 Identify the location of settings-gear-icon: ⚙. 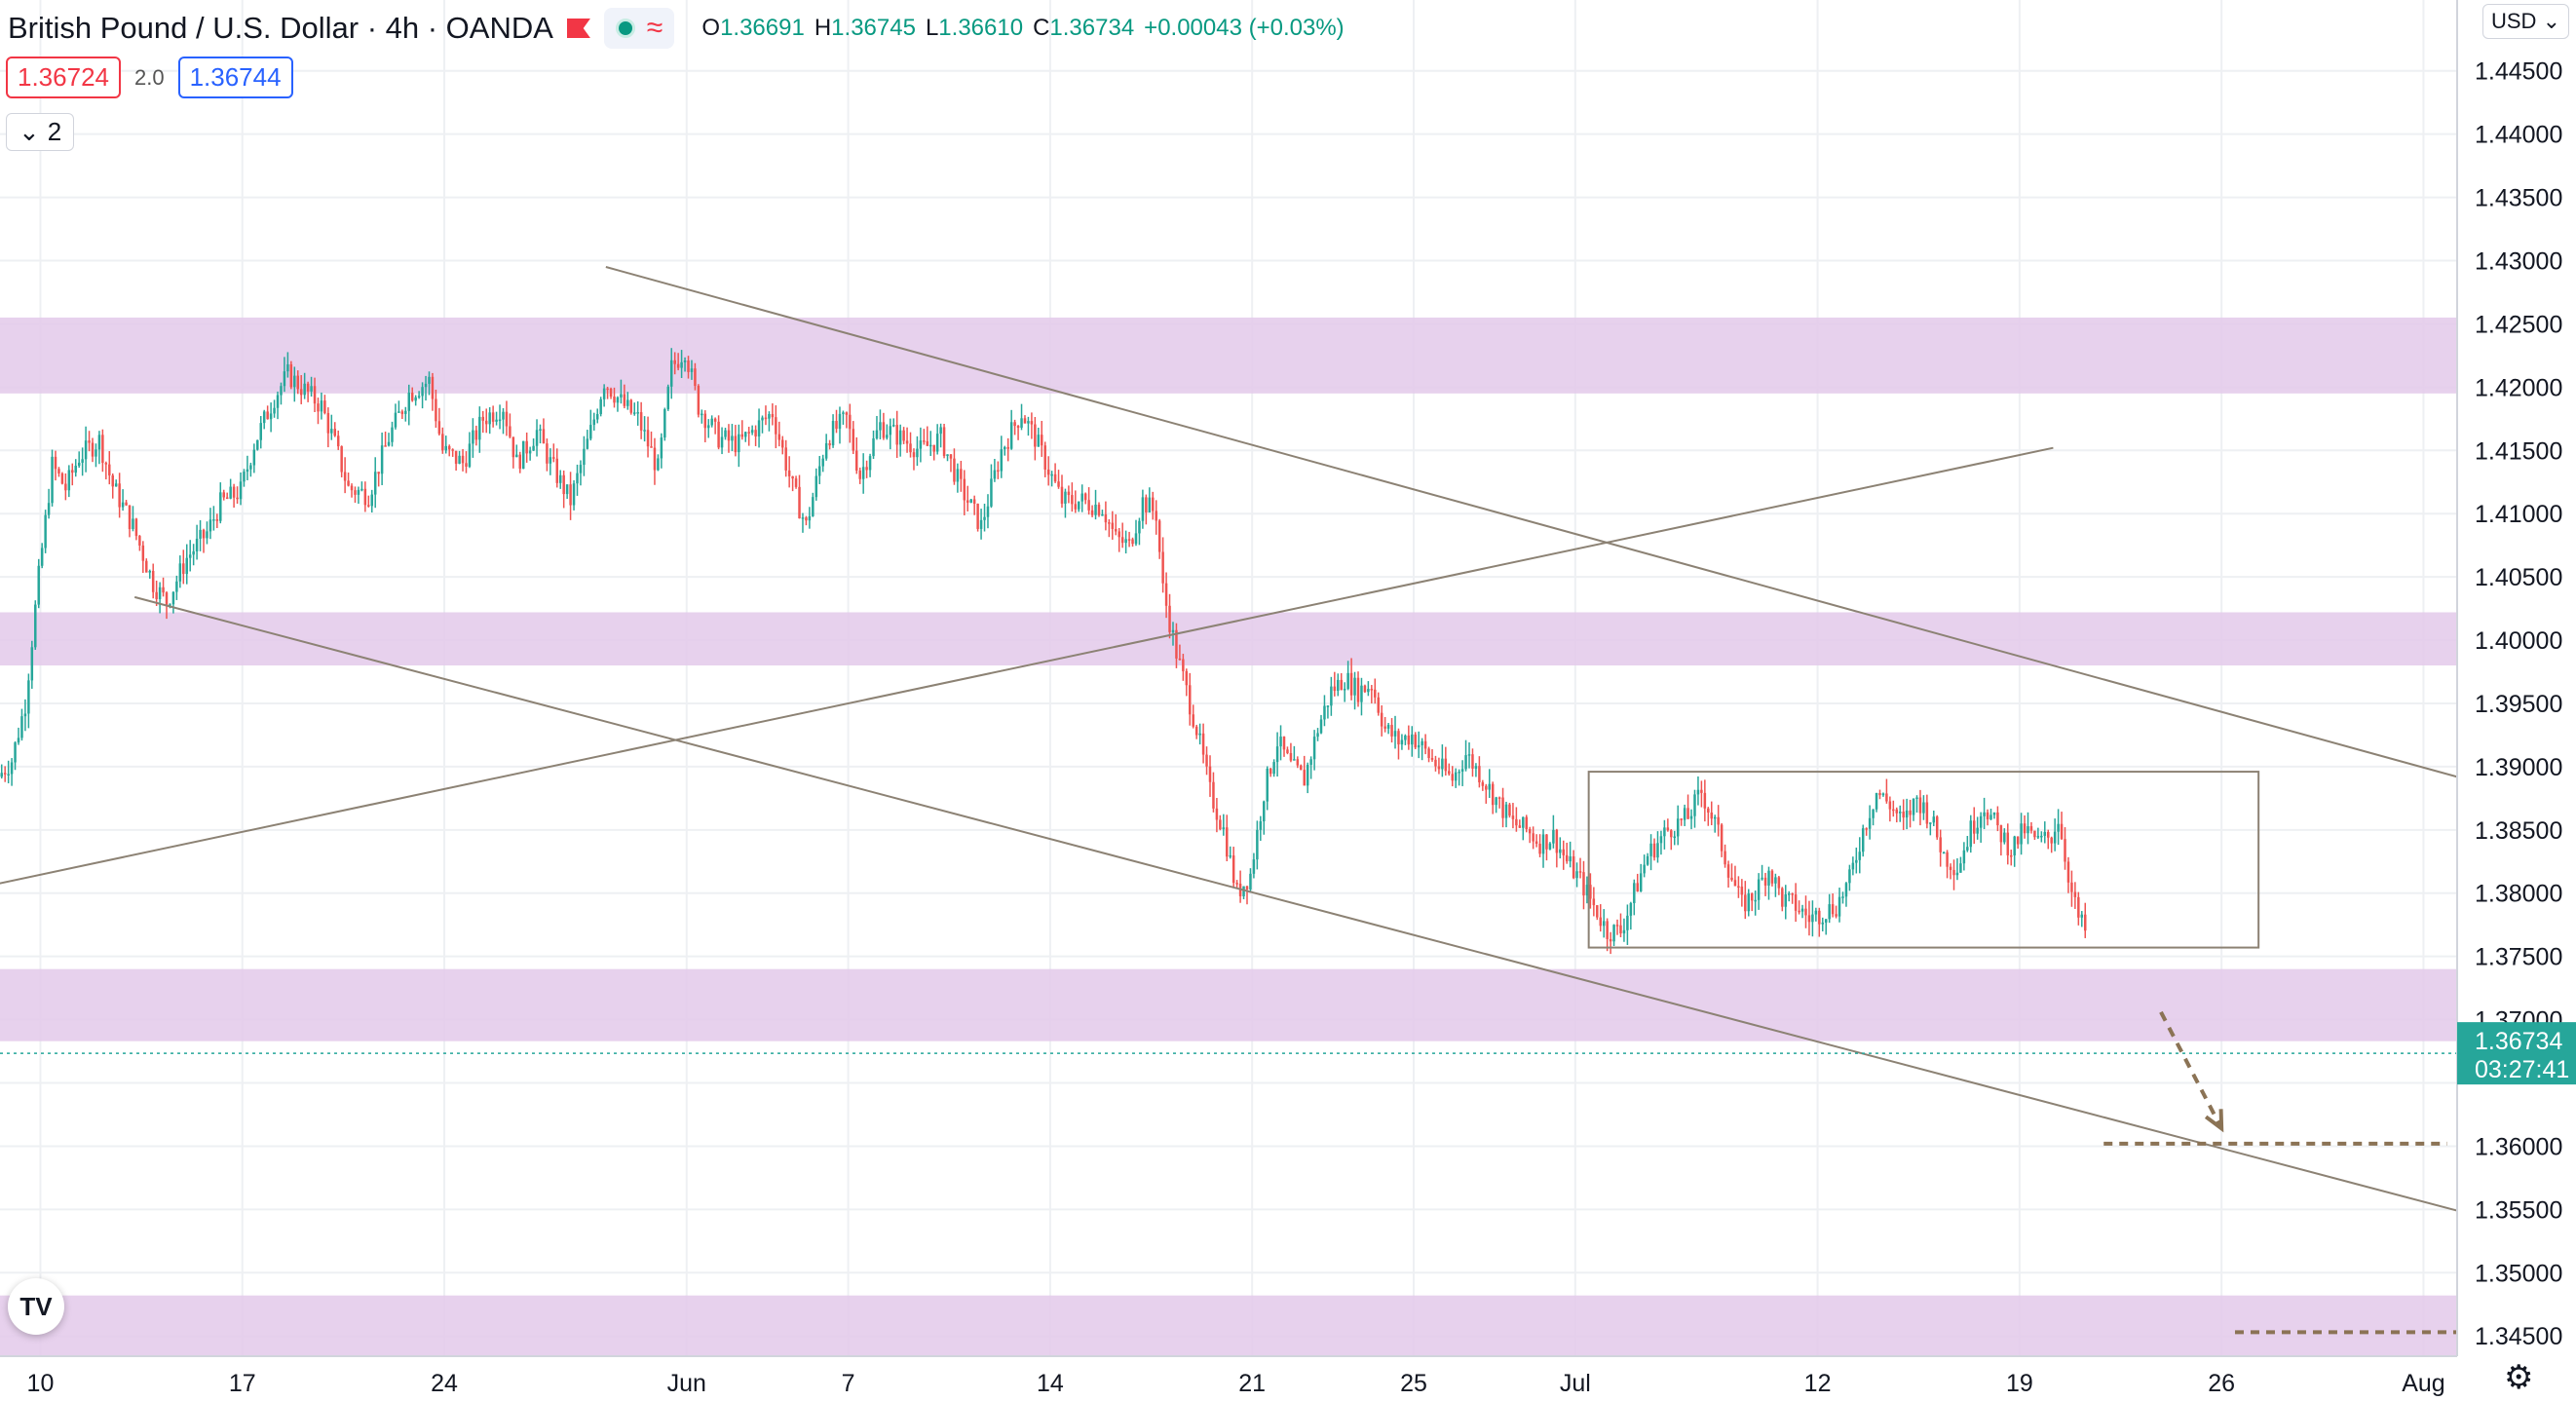
(2519, 1377).